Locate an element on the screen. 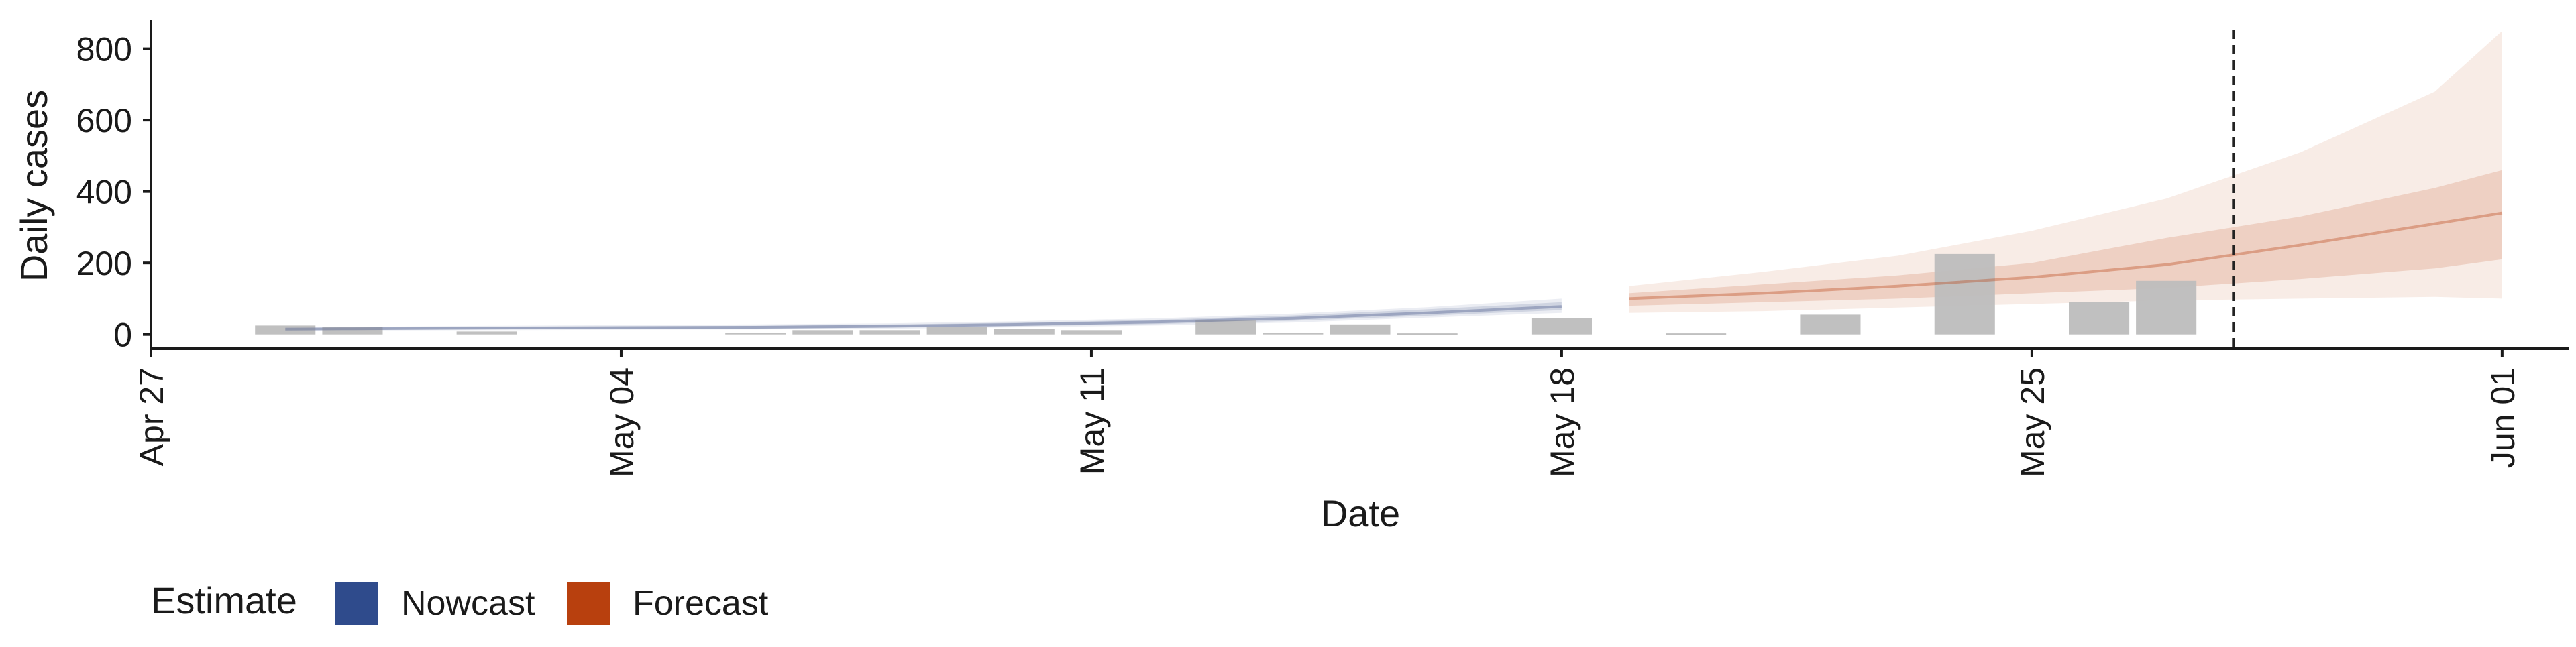 Image resolution: width=2576 pixels, height=647 pixels. forecast-outer-band is located at coordinates (2065, 172).